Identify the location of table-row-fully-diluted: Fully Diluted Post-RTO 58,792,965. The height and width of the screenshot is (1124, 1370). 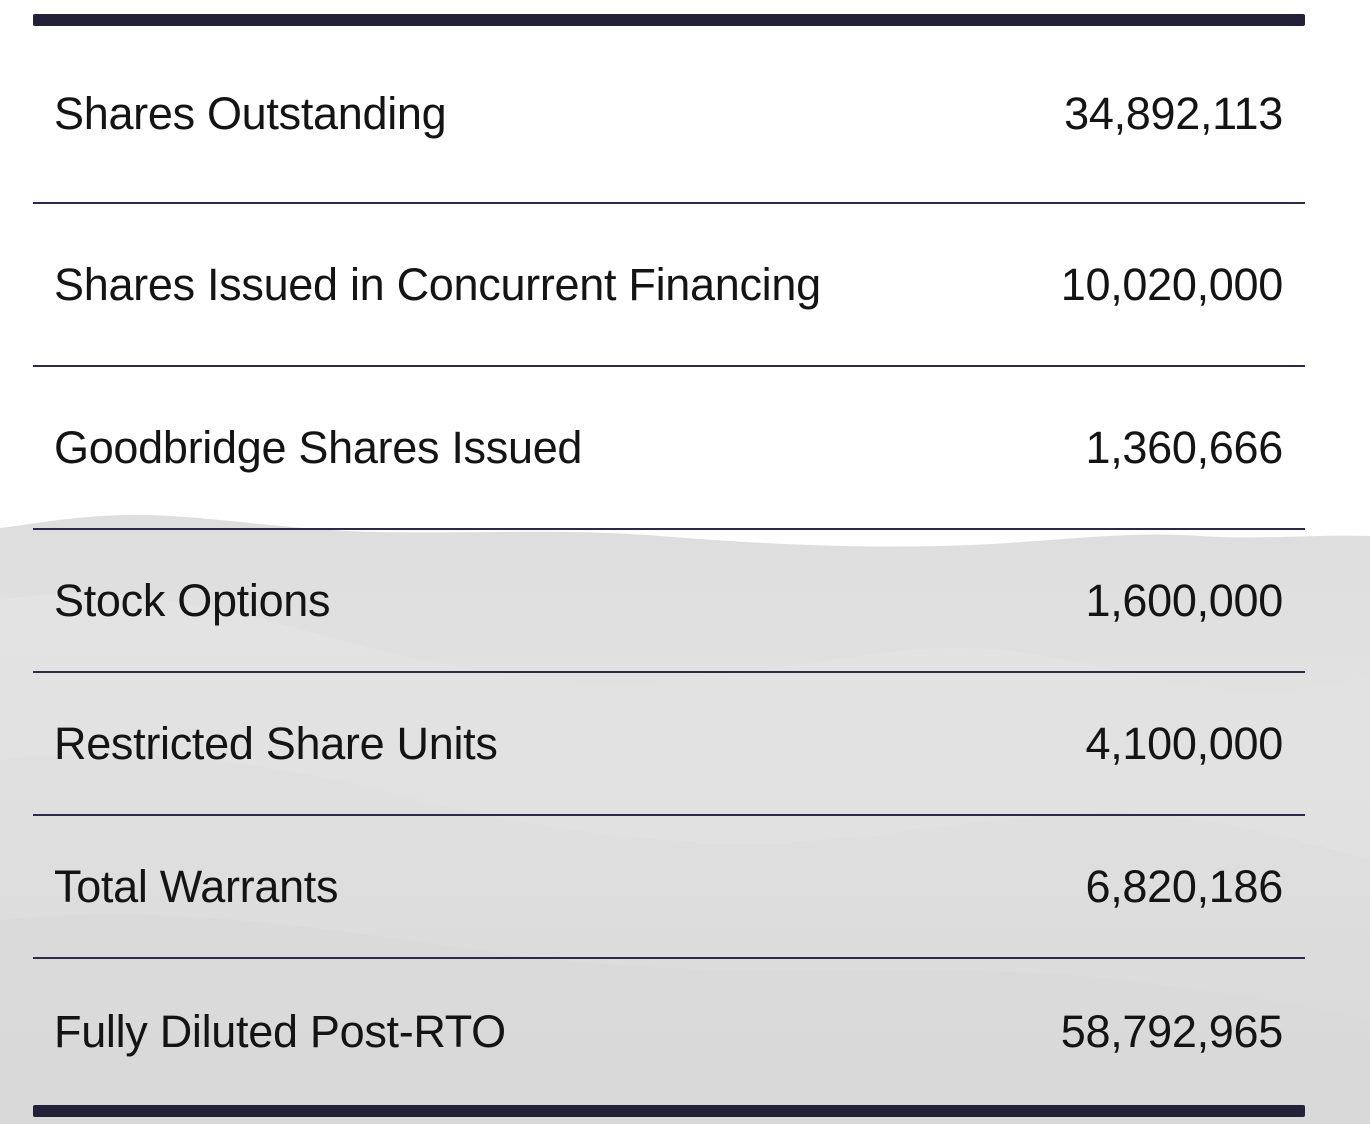
(669, 1032).